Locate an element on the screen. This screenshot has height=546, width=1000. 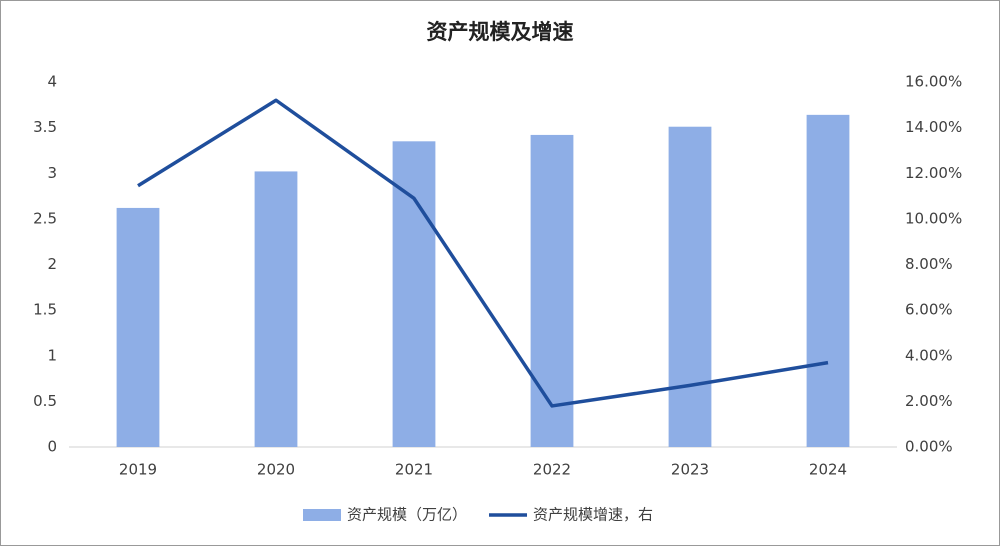
y-tick-label: 2.5 is located at coordinates (45, 218).